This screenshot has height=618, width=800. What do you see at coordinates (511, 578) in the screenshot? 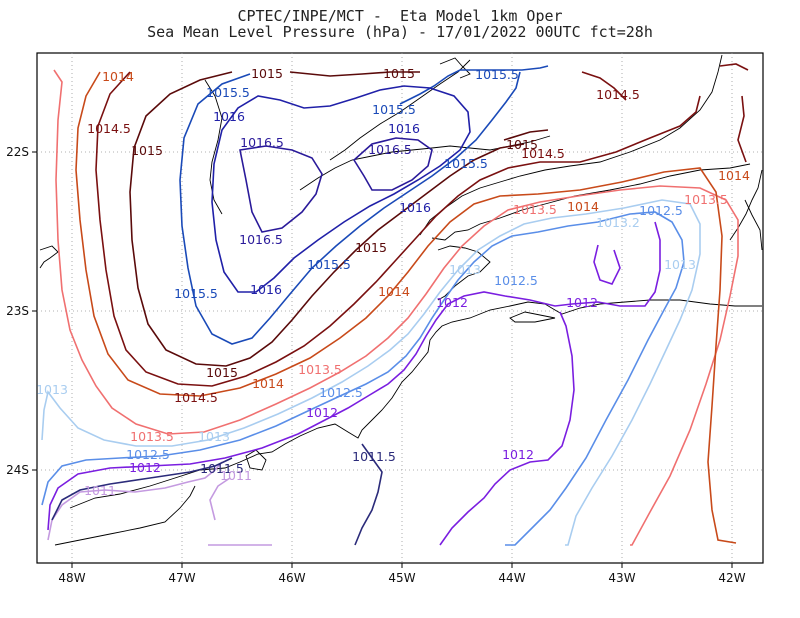
I see `lon-tick-44w: 44W` at bounding box center [511, 578].